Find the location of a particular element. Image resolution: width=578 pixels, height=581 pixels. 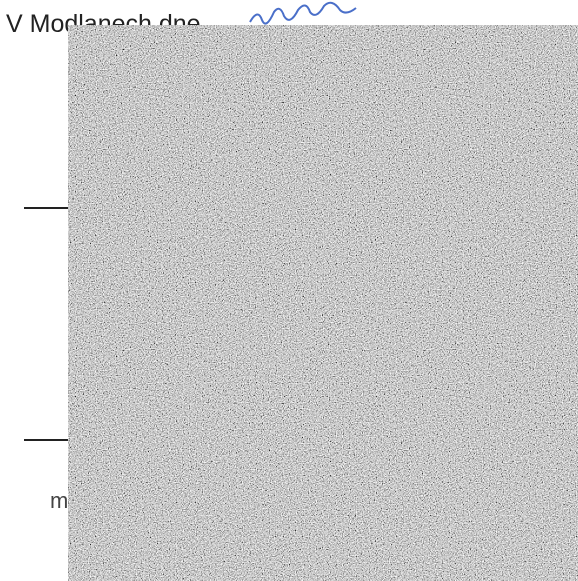

text-fragment: m is located at coordinates (59, 500).